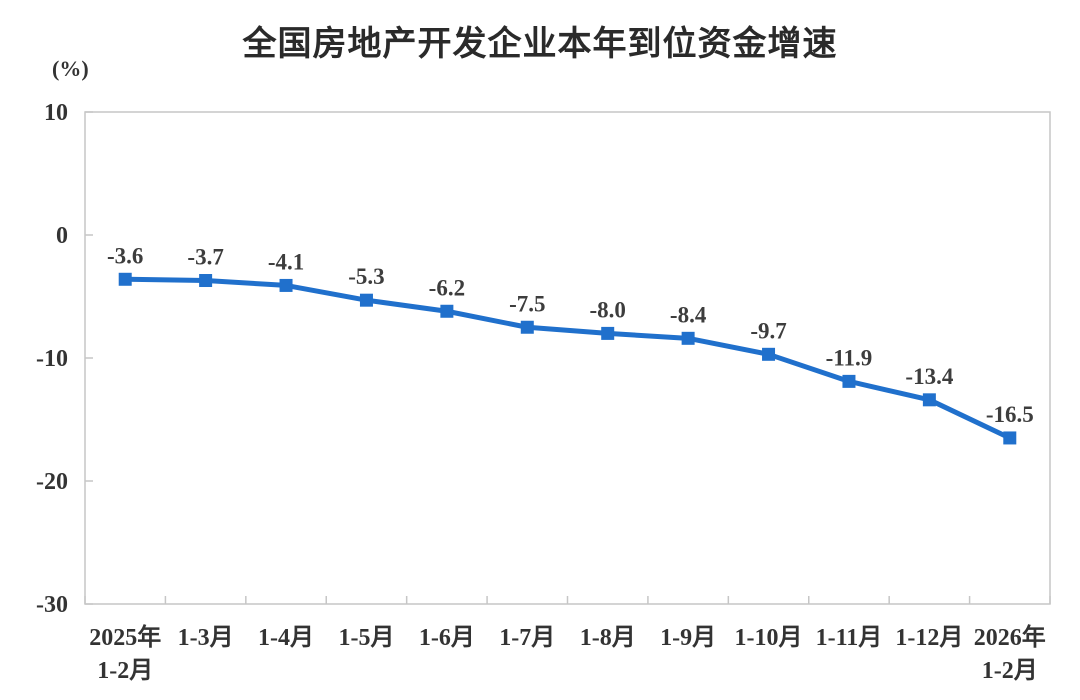 The height and width of the screenshot is (700, 1080). What do you see at coordinates (70, 68) in the screenshot?
I see `y-axis-unit-label: (%)` at bounding box center [70, 68].